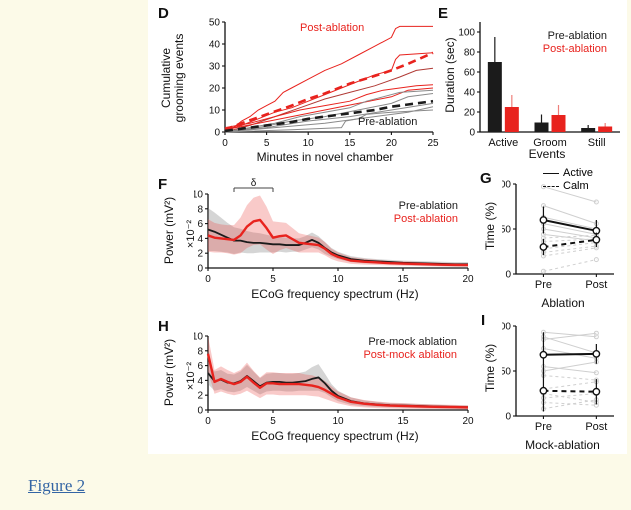  What do you see at coordinates (470, 53) in the screenshot?
I see `svg-text: 80` at bounding box center [470, 53].